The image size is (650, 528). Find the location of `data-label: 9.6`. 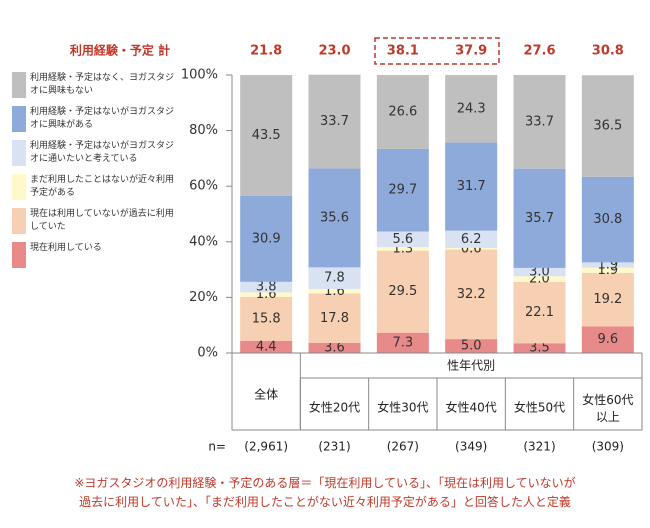

data-label: 9.6 is located at coordinates (607, 339).